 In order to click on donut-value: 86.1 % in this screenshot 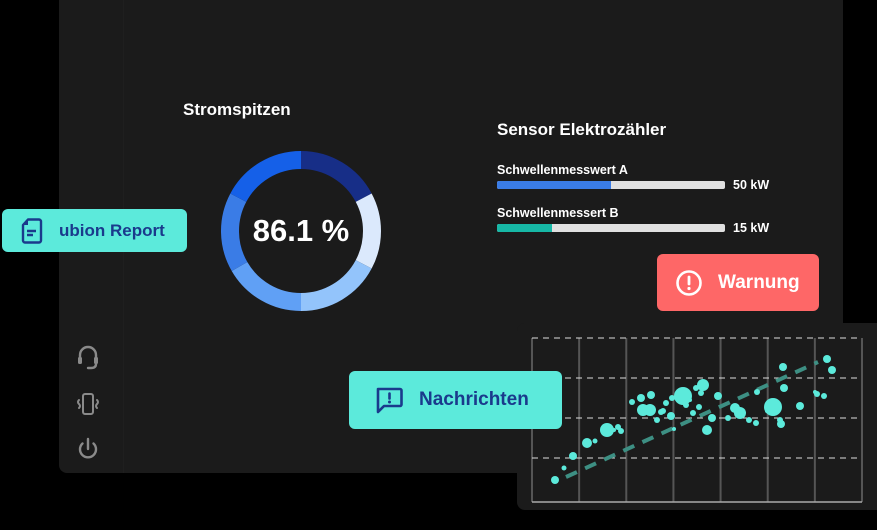, I will do `click(301, 230)`.